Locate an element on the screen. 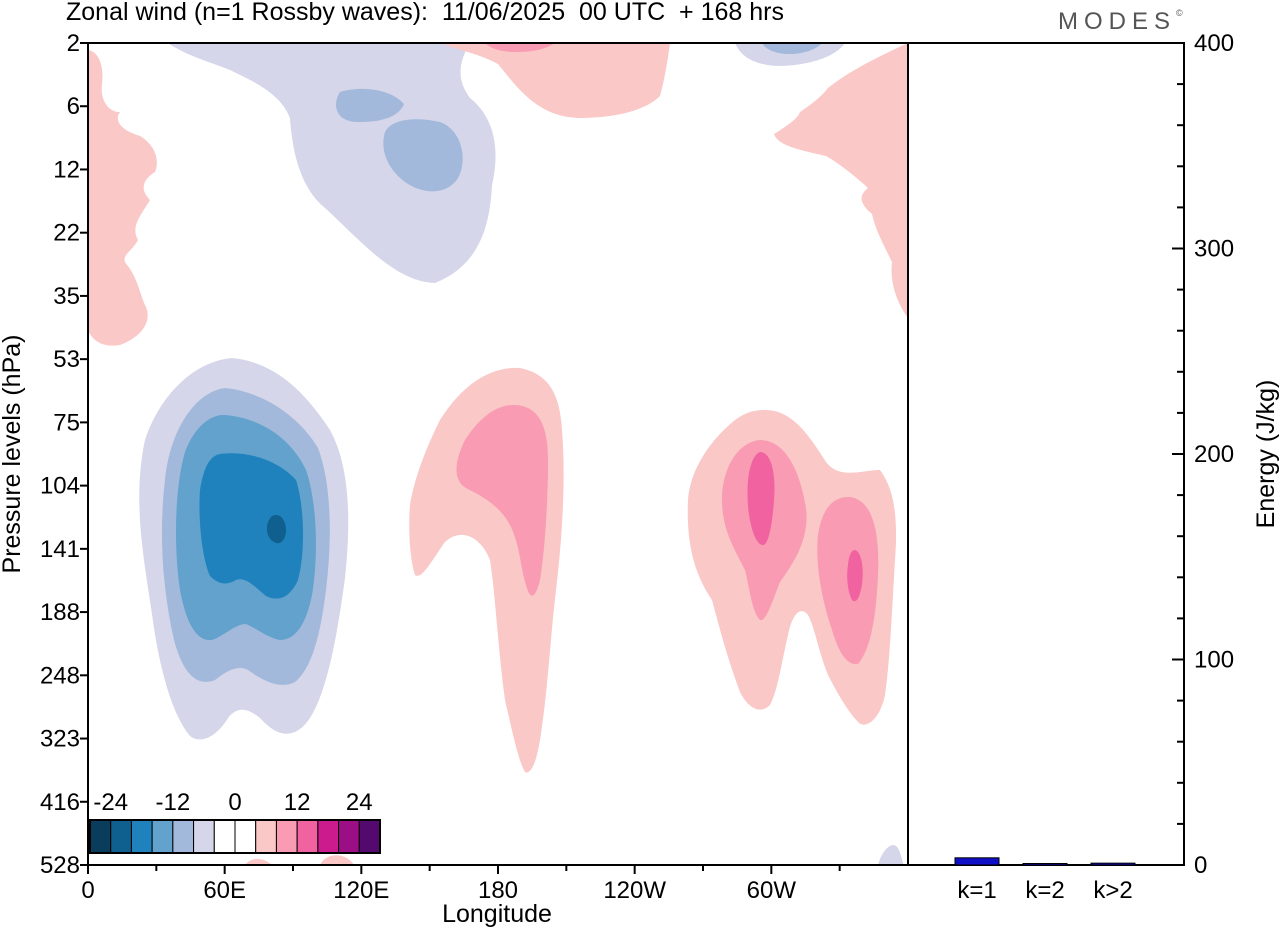 This screenshot has height=930, width=1280. brand-name: MODES is located at coordinates (1117, 21).